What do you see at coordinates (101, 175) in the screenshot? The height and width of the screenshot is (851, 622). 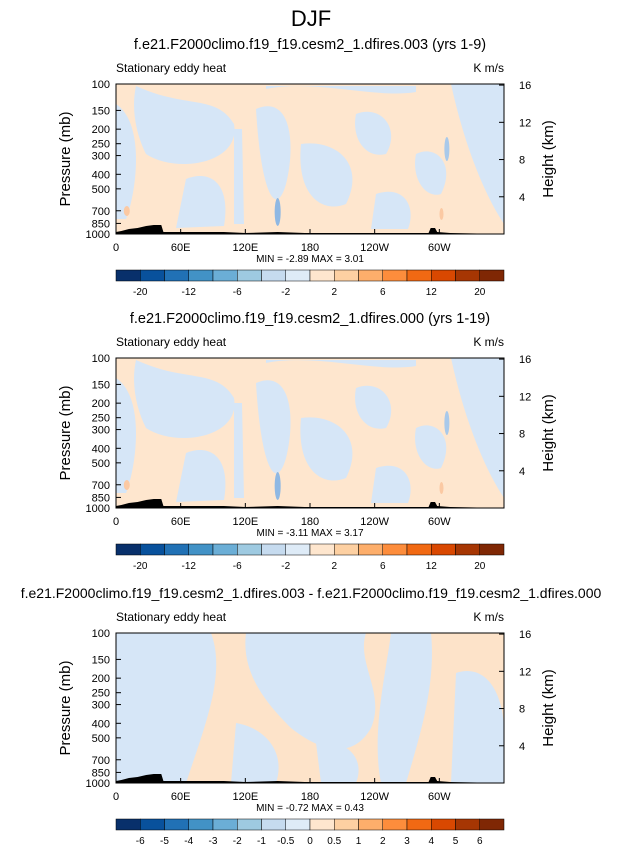 I see `y-tick-label: 400` at bounding box center [101, 175].